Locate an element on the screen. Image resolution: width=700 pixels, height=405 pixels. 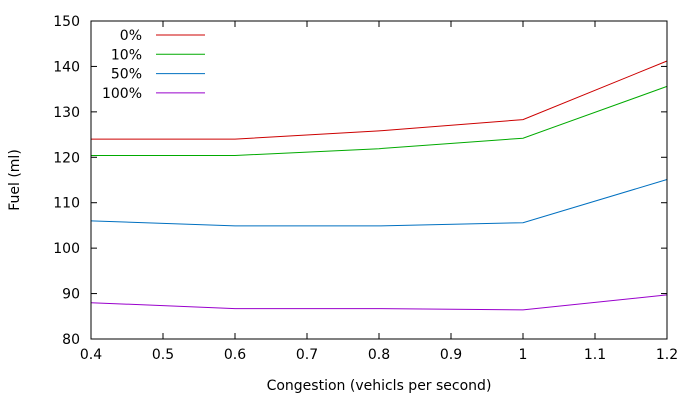
y-axis-label: Fuel (ml) is located at coordinates (15, 180).